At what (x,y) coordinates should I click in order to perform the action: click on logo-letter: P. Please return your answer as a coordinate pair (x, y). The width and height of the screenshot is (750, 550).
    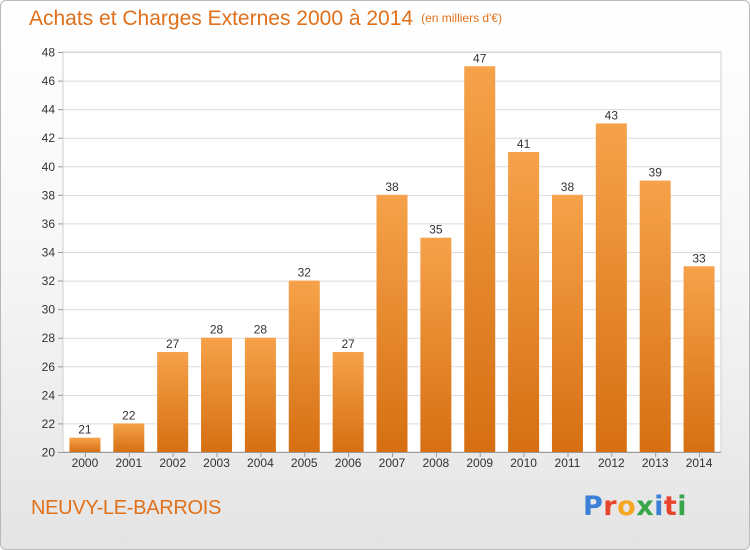
    Looking at the image, I should click on (593, 506).